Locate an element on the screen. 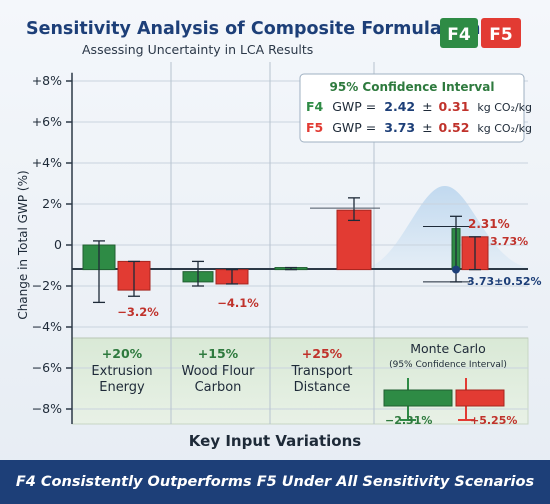  y-tick-label: −2% is located at coordinates (47, 285).